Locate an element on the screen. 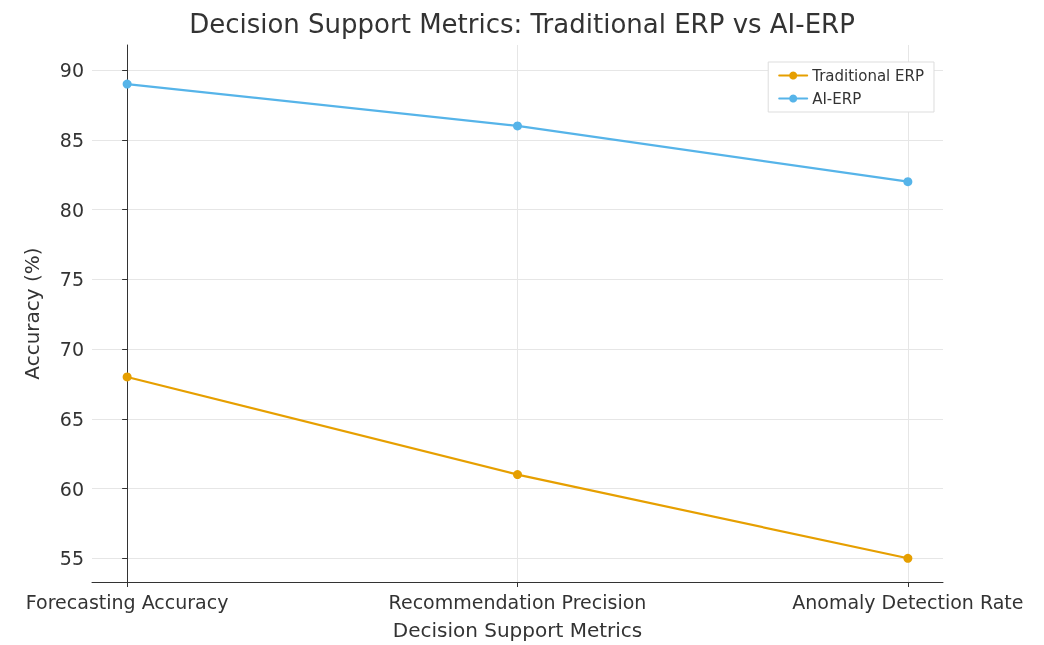 The image size is (1044, 645). y-tick-label: 55 is located at coordinates (71, 558).